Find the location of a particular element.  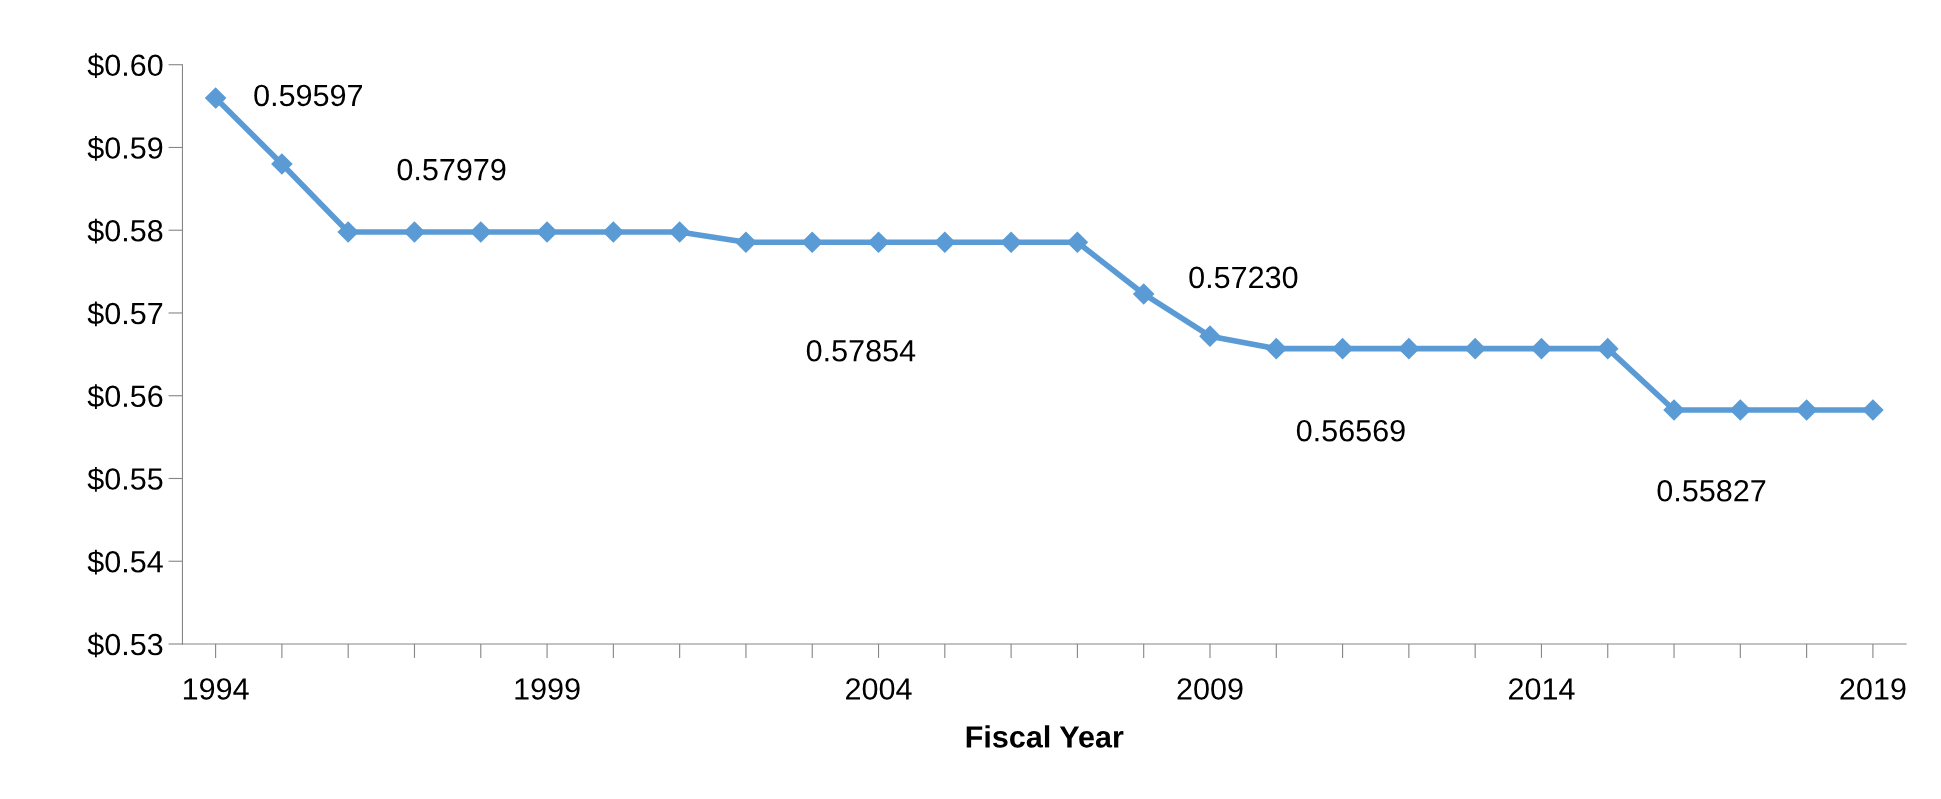

y-tick-label: $0.54 is located at coordinates (125, 562).